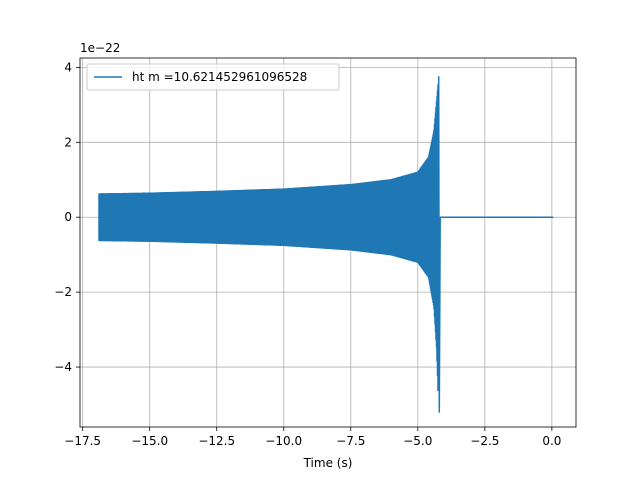 The width and height of the screenshot is (640, 480). I want to click on x-tick-label: −12.5, so click(216, 441).